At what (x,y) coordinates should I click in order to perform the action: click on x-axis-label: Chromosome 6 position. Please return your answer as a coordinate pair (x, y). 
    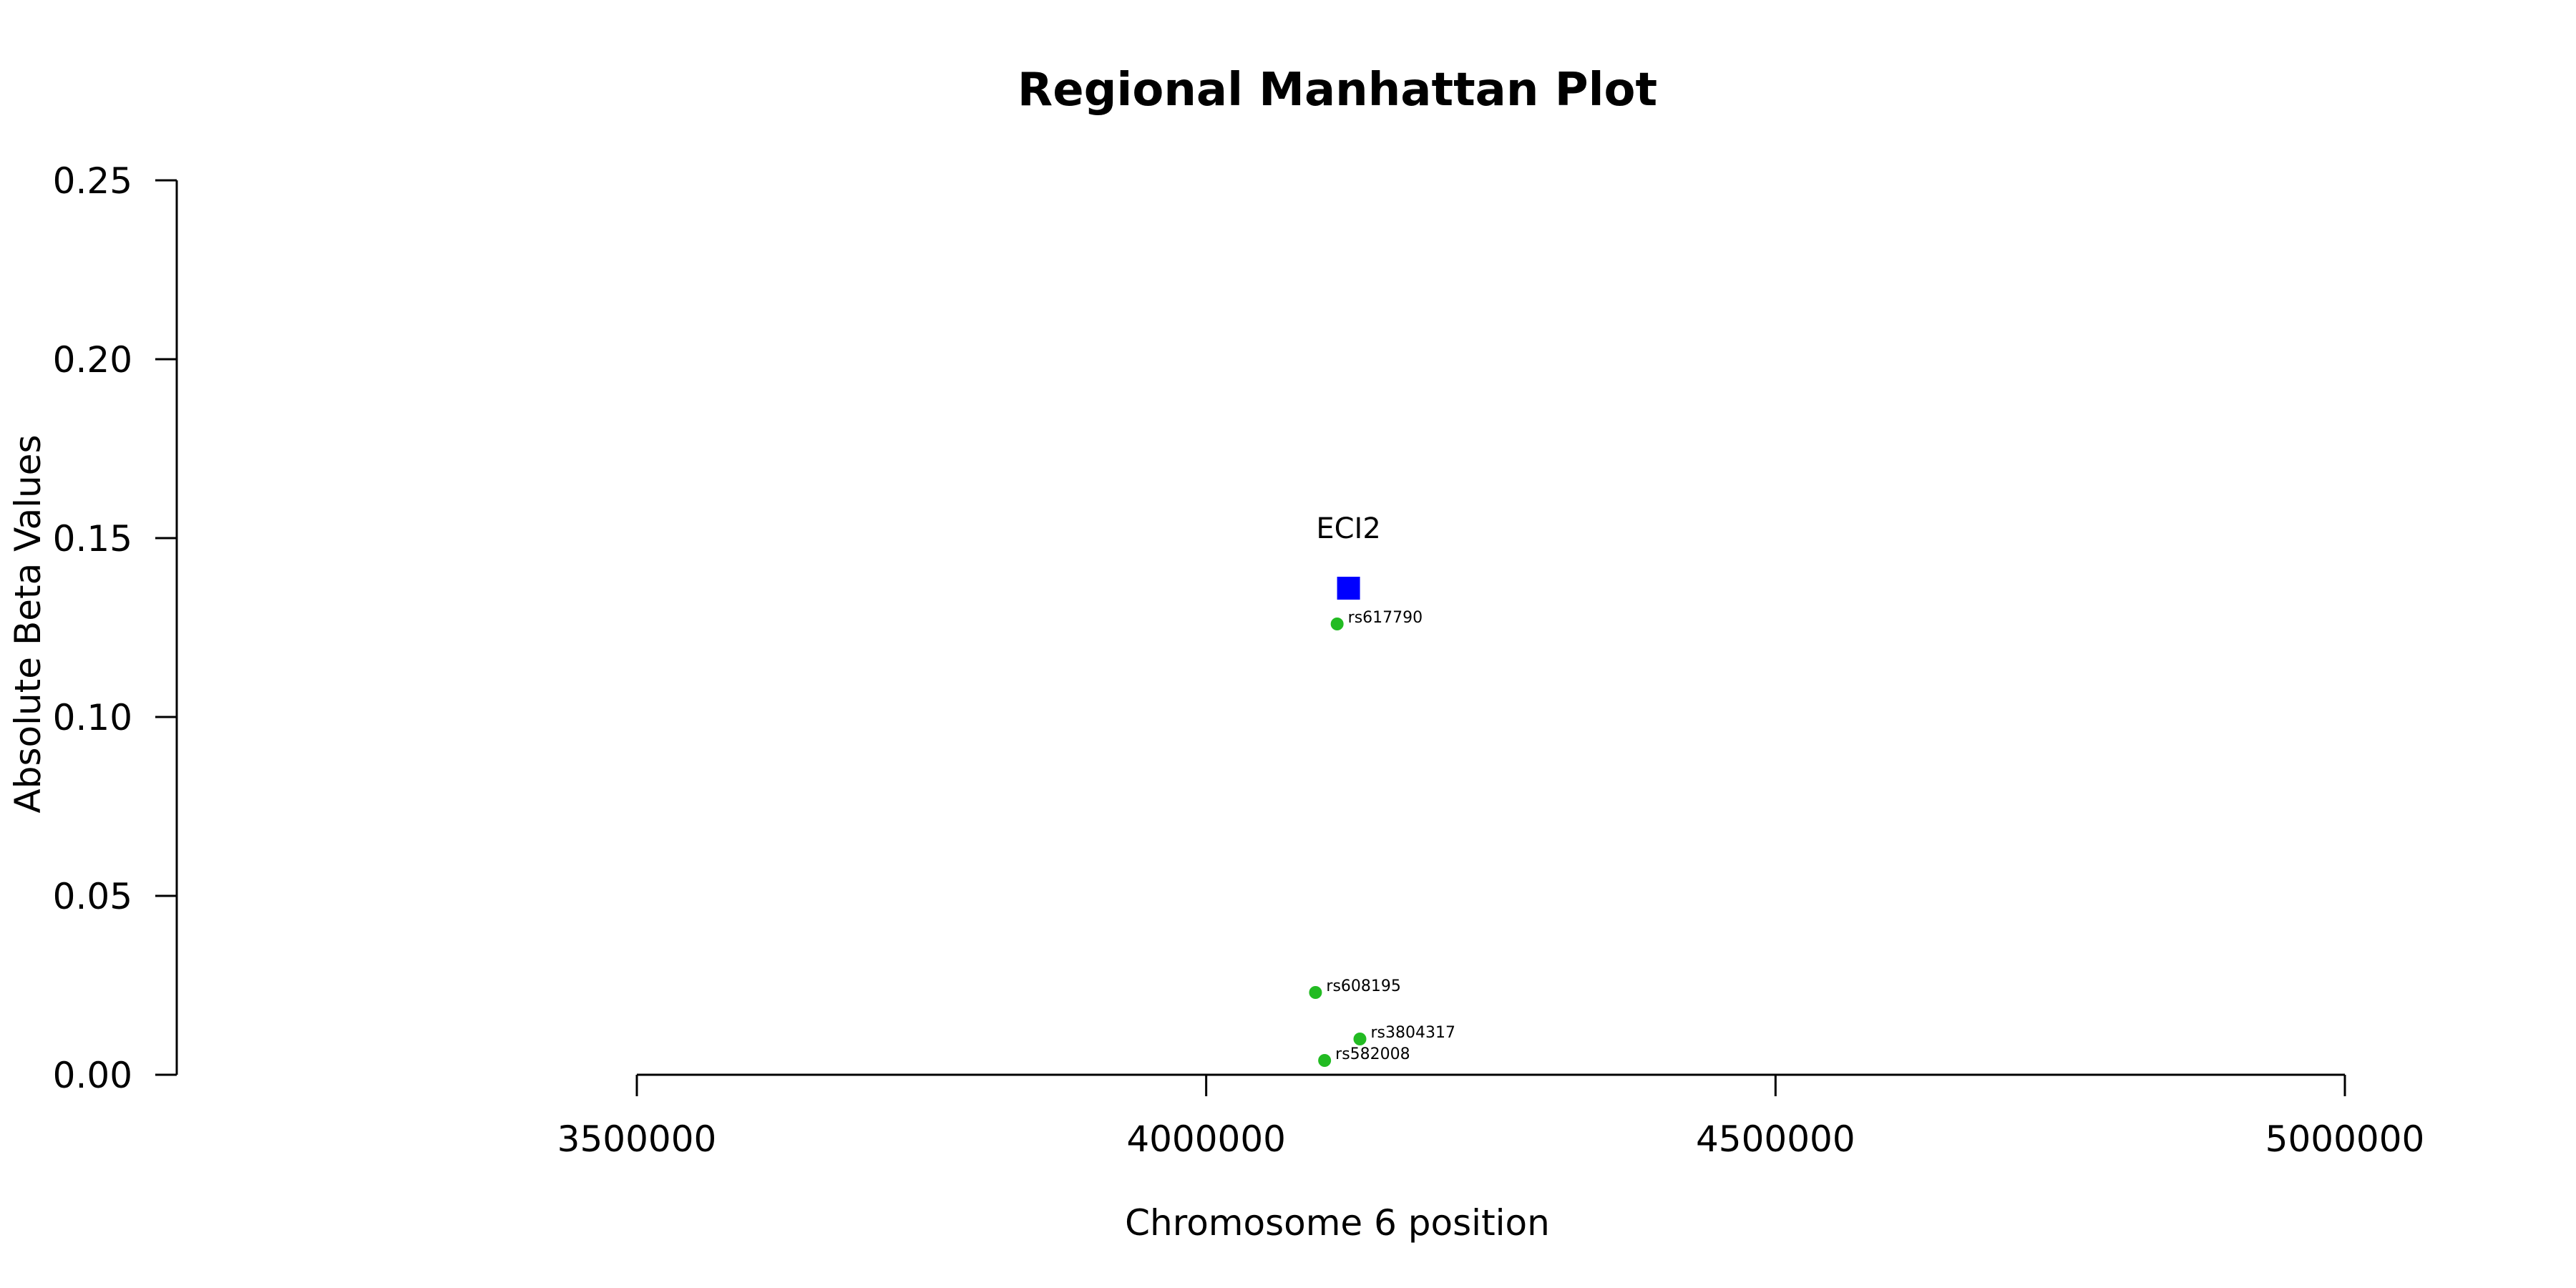
    Looking at the image, I should click on (1337, 1223).